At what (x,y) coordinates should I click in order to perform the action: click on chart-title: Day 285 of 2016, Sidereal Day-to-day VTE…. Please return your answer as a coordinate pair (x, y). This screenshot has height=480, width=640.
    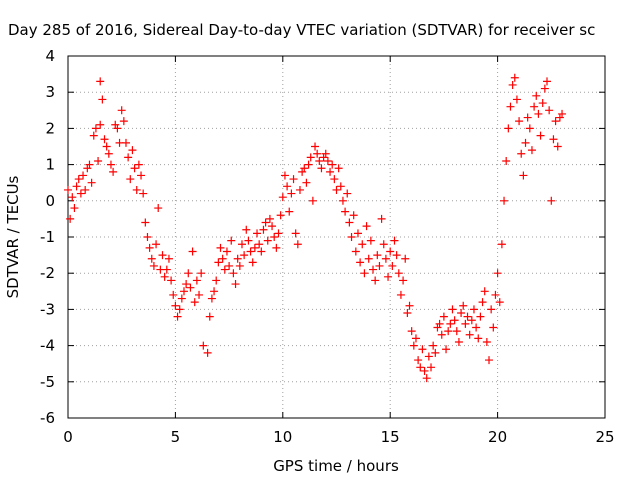
    Looking at the image, I should click on (301, 30).